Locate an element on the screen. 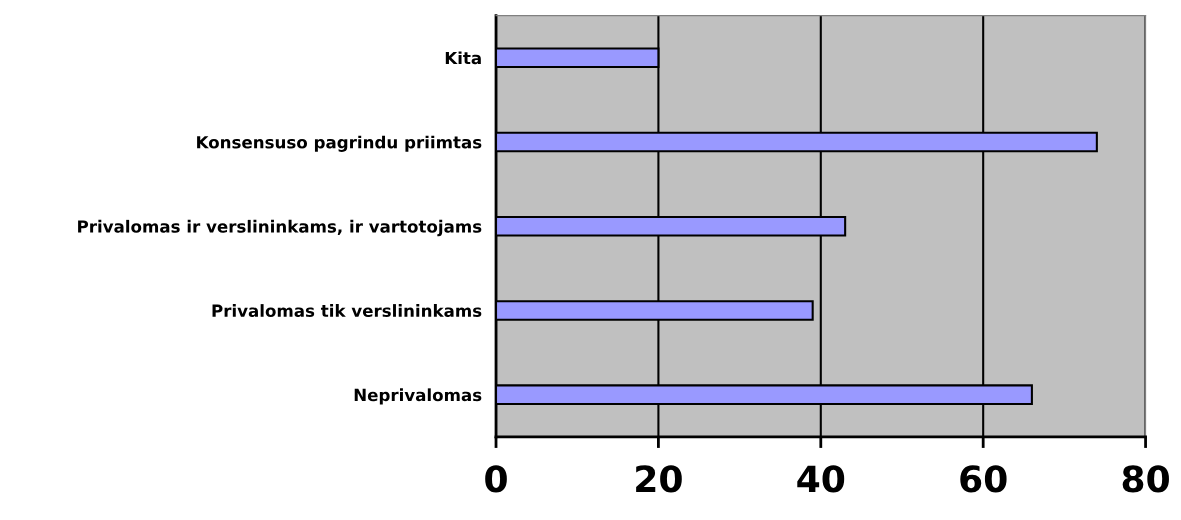 The height and width of the screenshot is (520, 1181). y-tick-label: Konsensuso pagrindu priimtas is located at coordinates (339, 143).